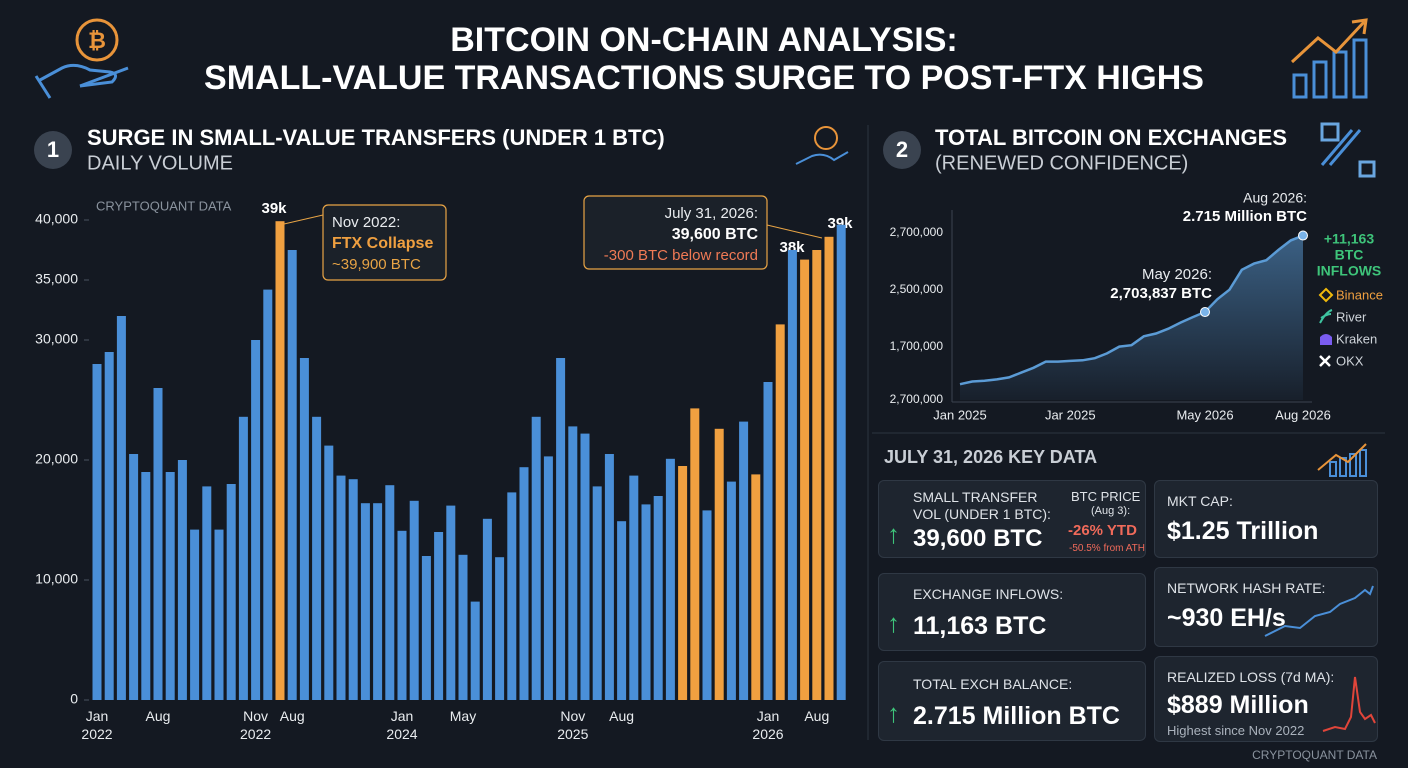 This screenshot has height=768, width=1408. Describe the element at coordinates (401, 725) in the screenshot. I see `x-tick-label: Jan 2024` at that location.